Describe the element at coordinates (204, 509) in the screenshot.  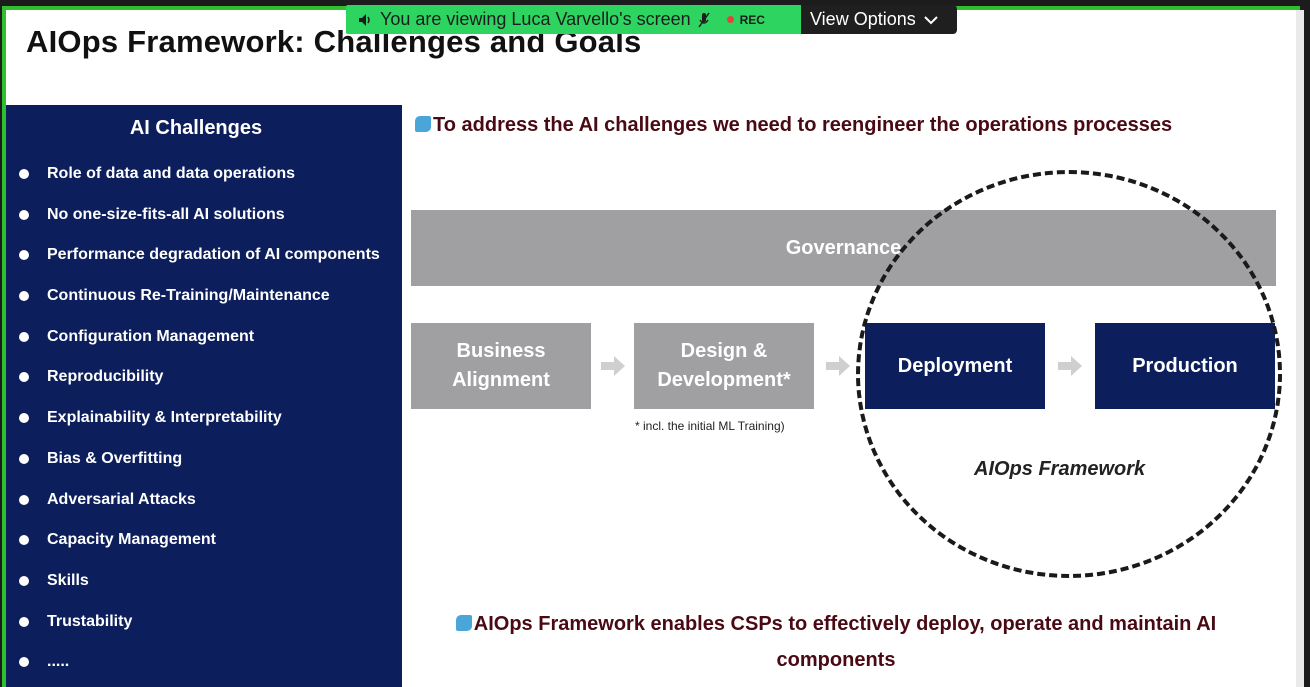
I see `challenge-item: Adversarial Attacks` at that location.